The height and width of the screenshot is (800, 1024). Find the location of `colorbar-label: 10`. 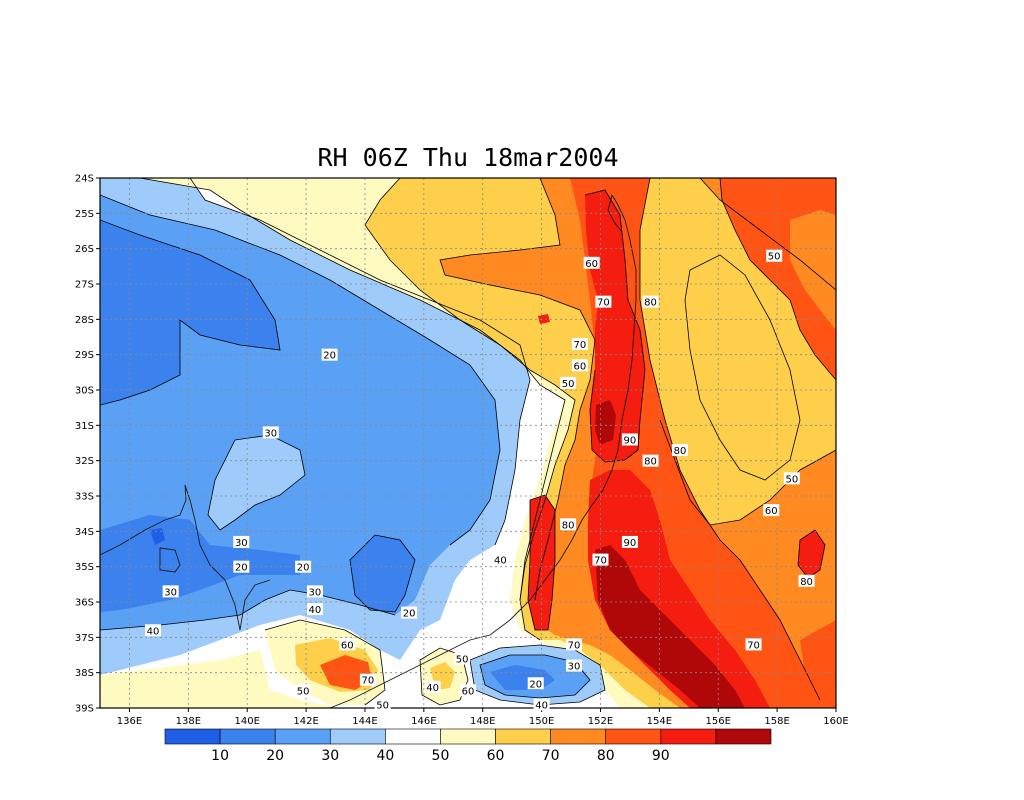

colorbar-label: 10 is located at coordinates (220, 756).